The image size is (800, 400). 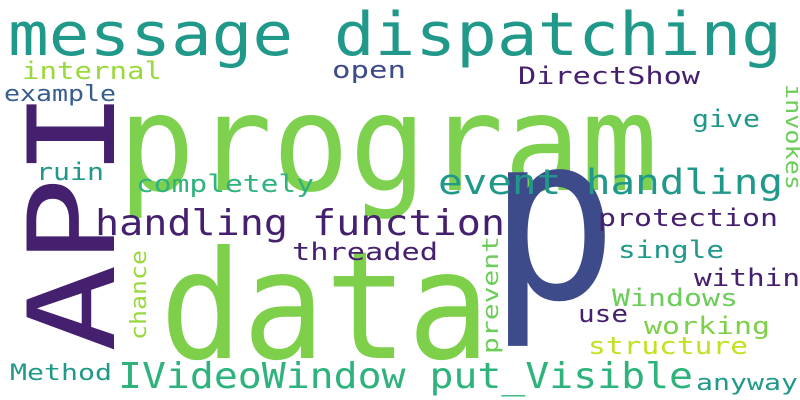 I want to click on word: DirectShow, so click(x=609, y=76).